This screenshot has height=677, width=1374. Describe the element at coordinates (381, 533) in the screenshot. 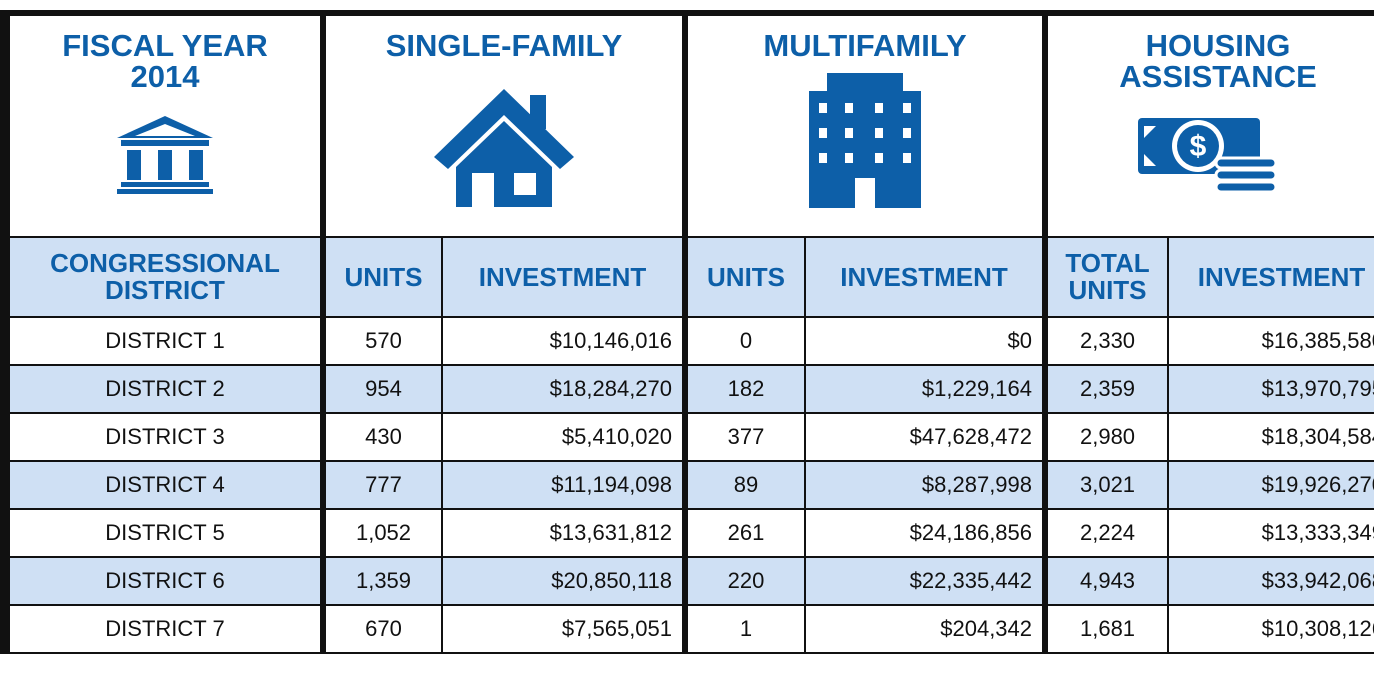

I see `table-cell: 1,052` at that location.